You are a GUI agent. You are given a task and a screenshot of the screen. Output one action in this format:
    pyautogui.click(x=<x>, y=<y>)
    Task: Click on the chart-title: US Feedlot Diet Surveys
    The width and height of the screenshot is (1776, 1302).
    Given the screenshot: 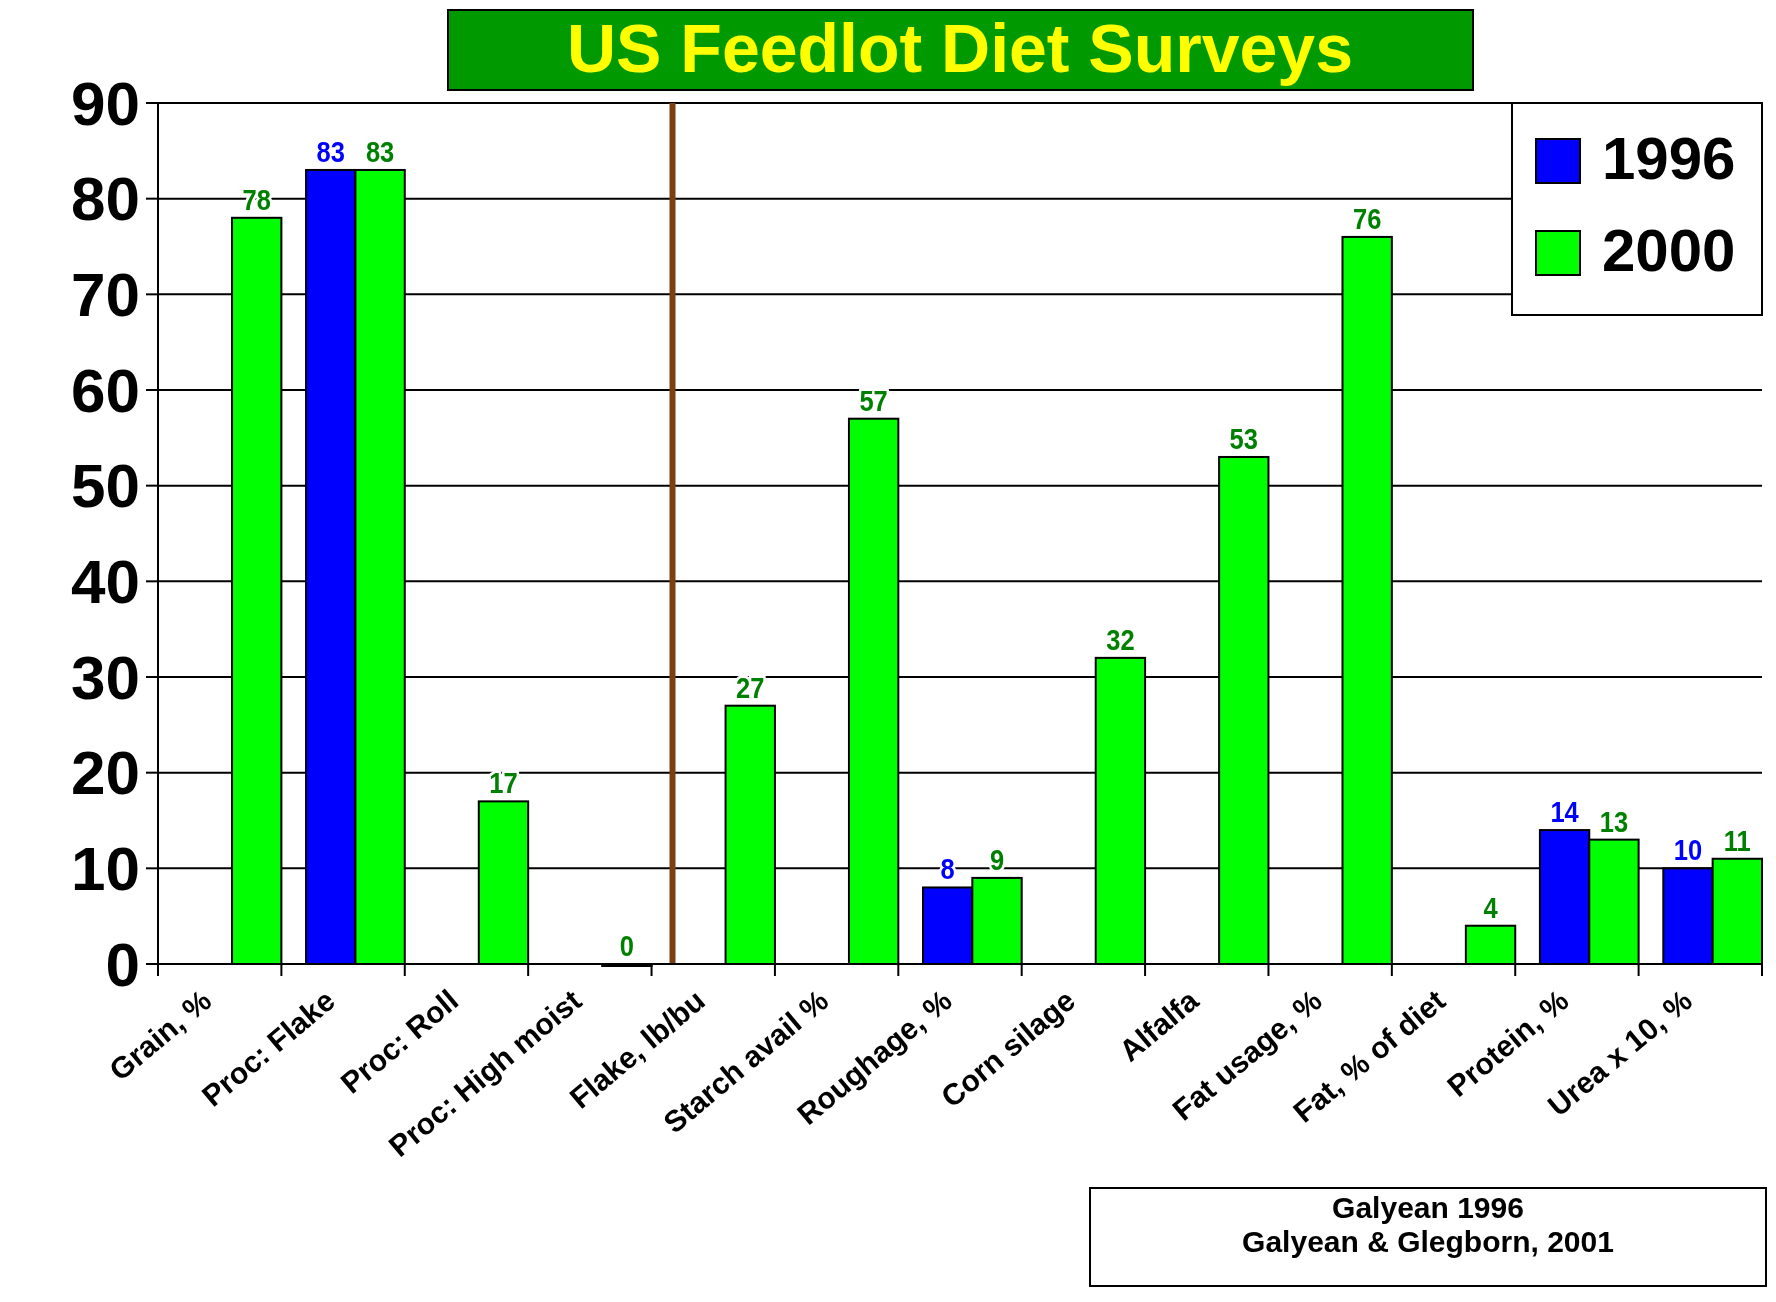 What is the action you would take?
    pyautogui.click(x=960, y=48)
    